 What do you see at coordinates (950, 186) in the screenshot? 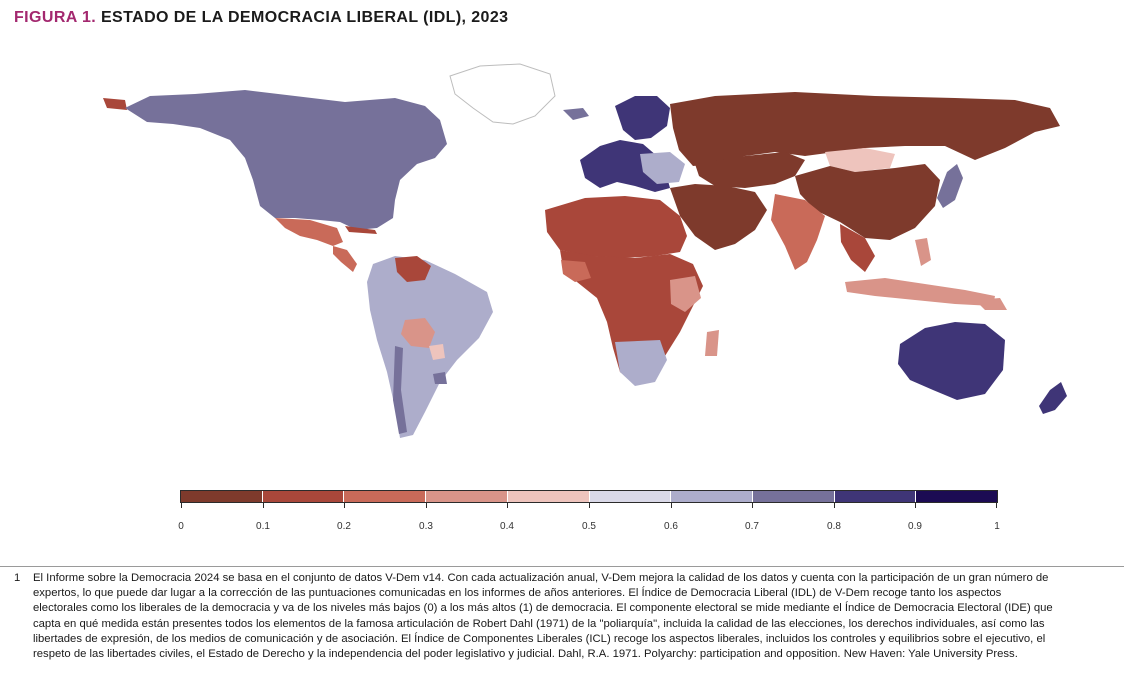
I see `map-region-japan` at bounding box center [950, 186].